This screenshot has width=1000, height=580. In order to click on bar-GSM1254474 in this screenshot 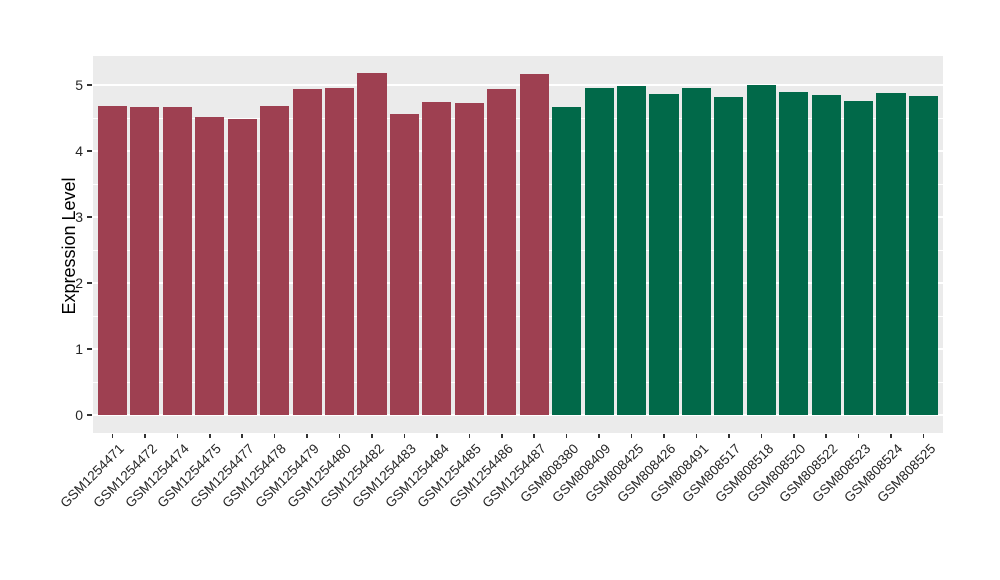, I will do `click(177, 261)`.